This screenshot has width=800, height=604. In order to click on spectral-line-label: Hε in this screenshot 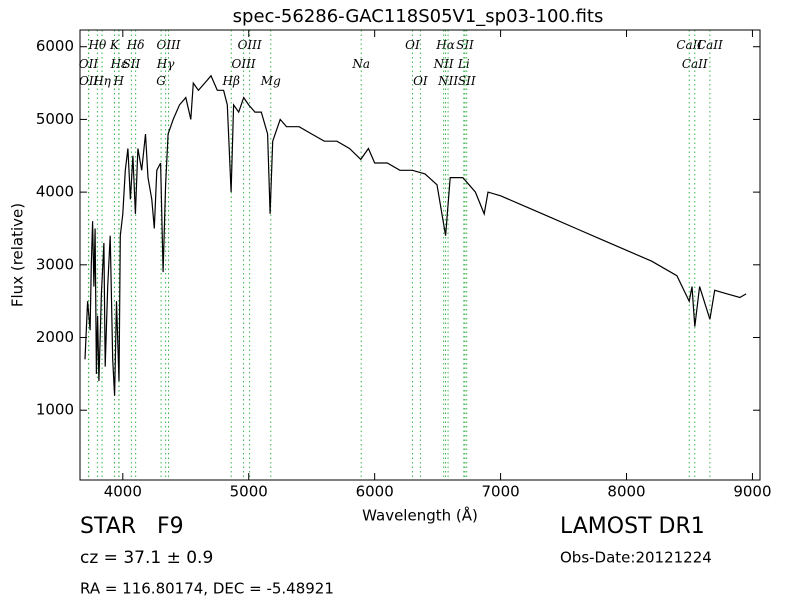, I will do `click(119, 64)`.